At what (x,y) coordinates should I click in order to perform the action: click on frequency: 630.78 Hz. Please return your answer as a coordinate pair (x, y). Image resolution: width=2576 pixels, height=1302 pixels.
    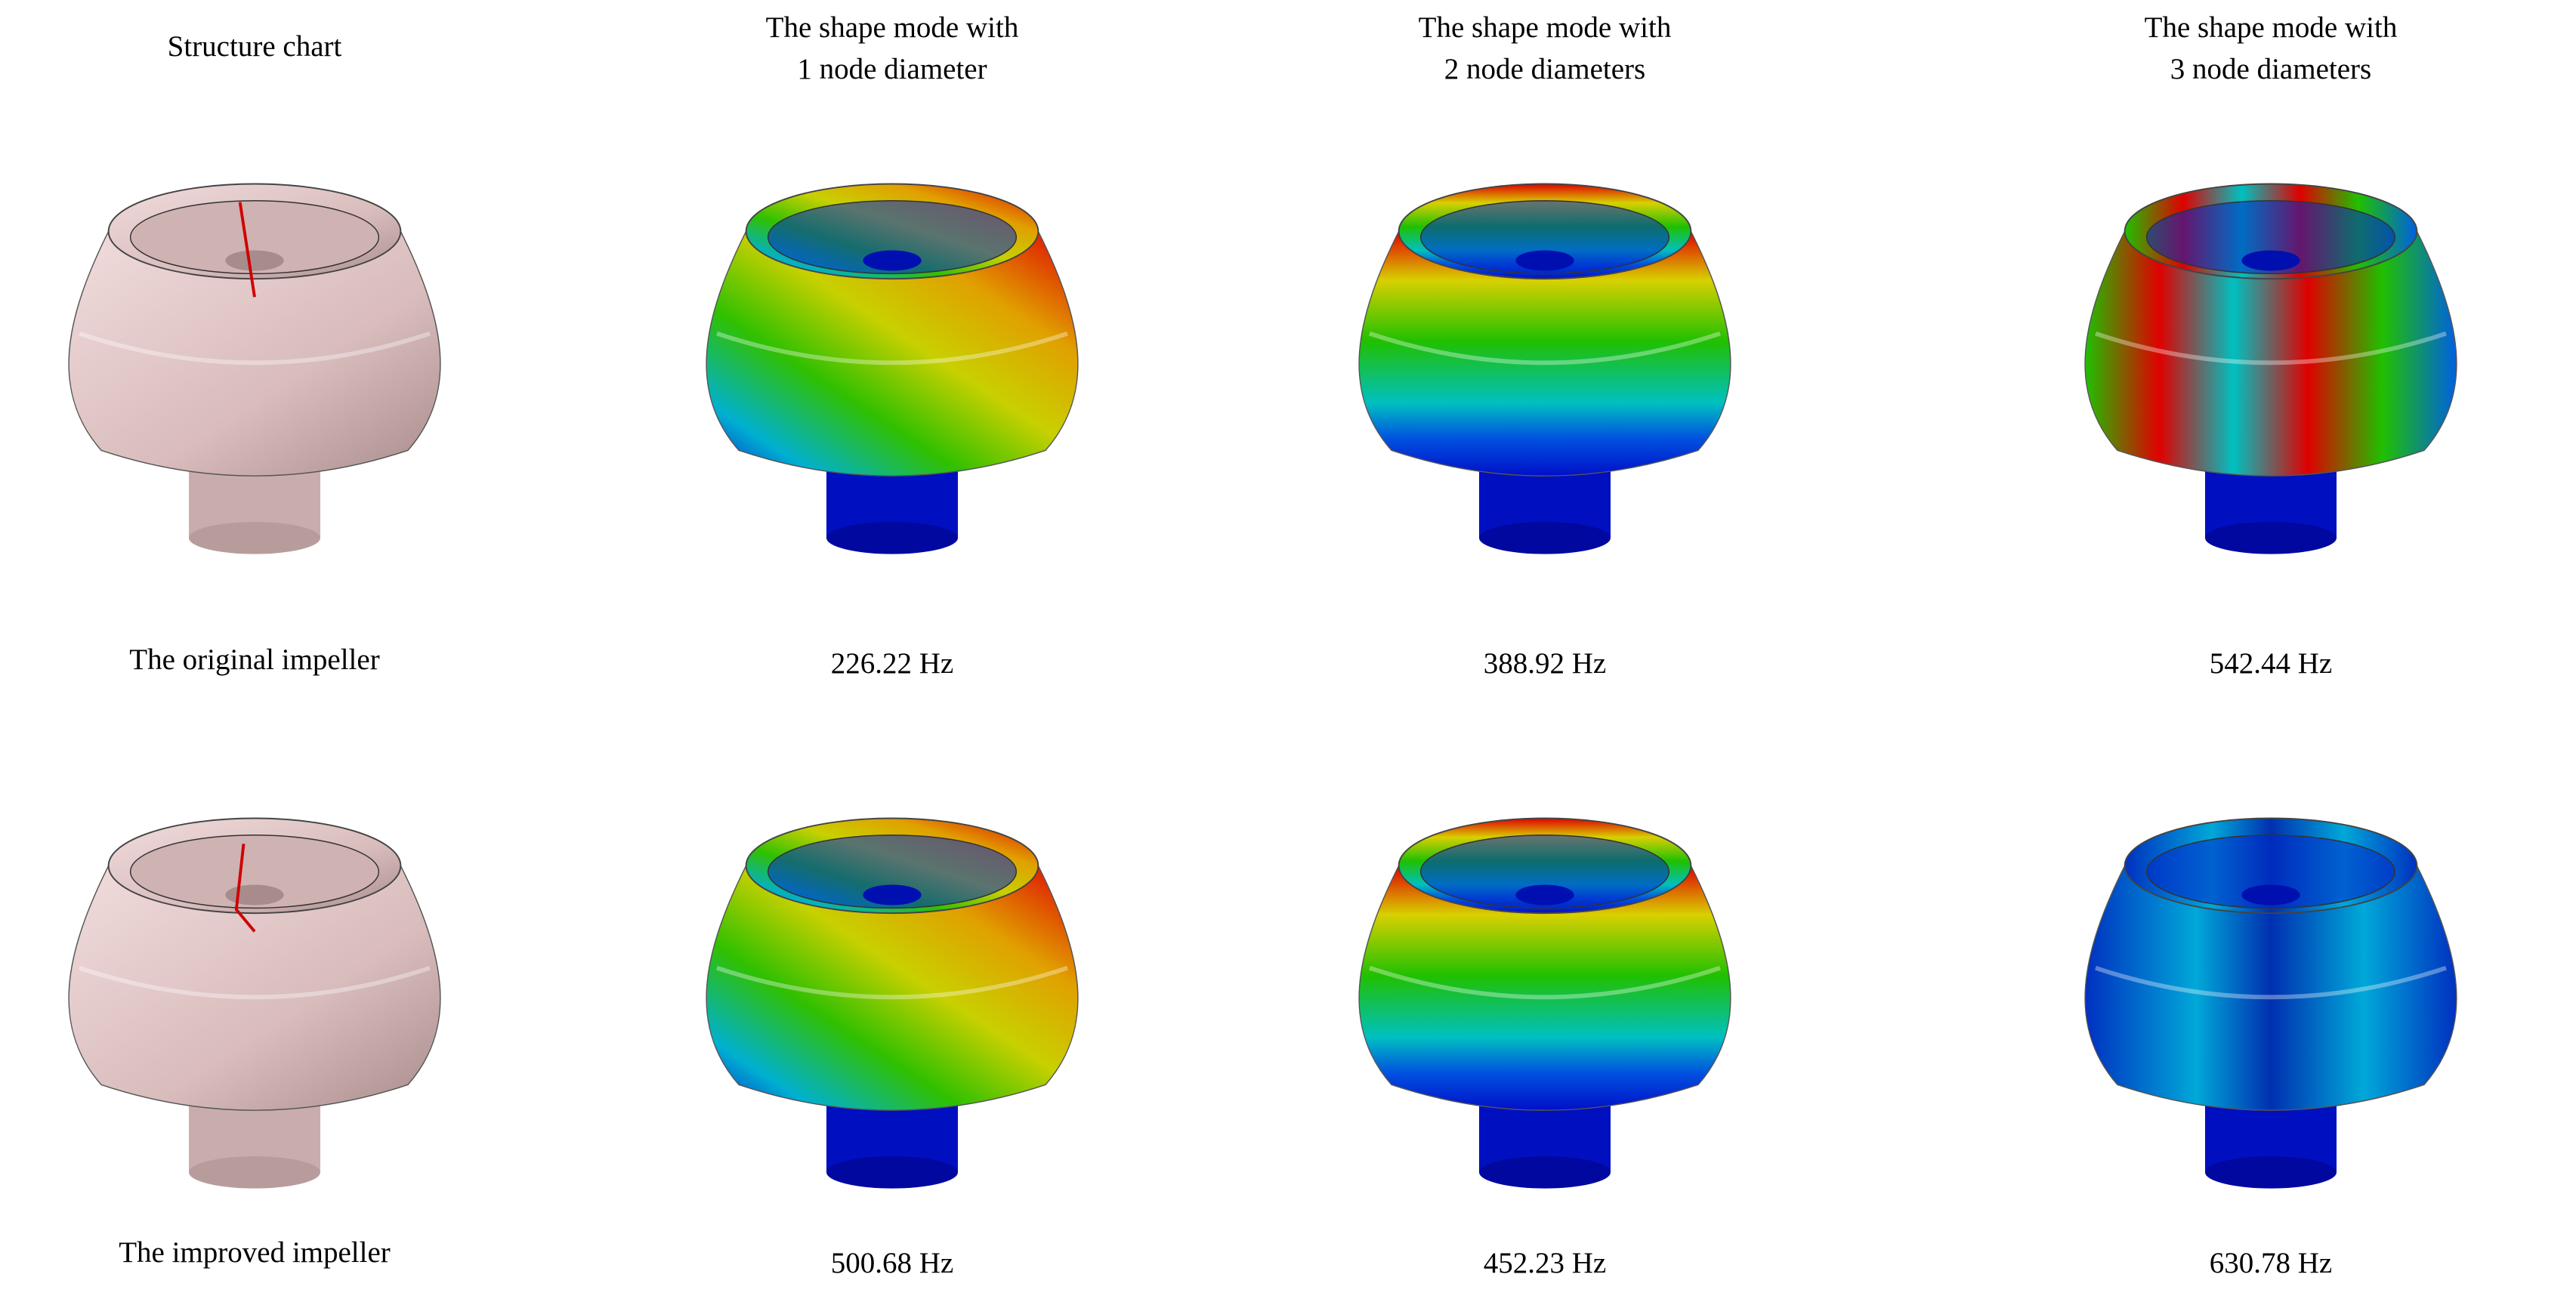
    Looking at the image, I should click on (2271, 1263).